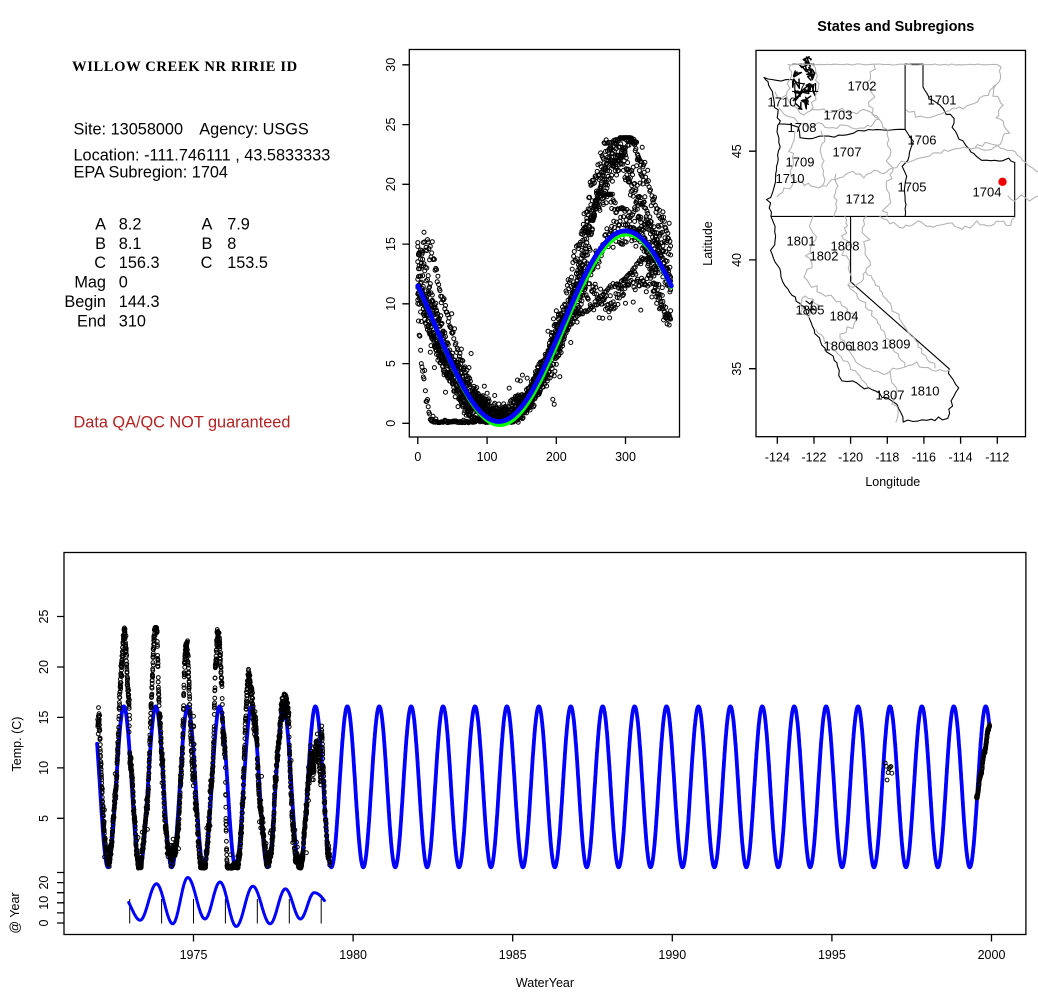 This screenshot has width=1038, height=1001. What do you see at coordinates (85, 302) in the screenshot?
I see `svg-text: Begin` at bounding box center [85, 302].